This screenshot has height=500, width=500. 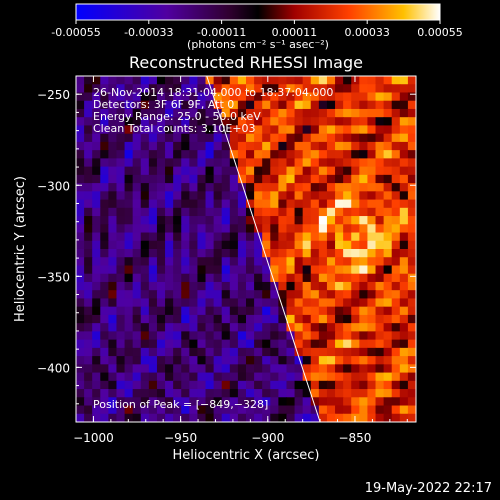 I want to click on chart-title: Reconstructed RHESSI Image, so click(x=246, y=62).